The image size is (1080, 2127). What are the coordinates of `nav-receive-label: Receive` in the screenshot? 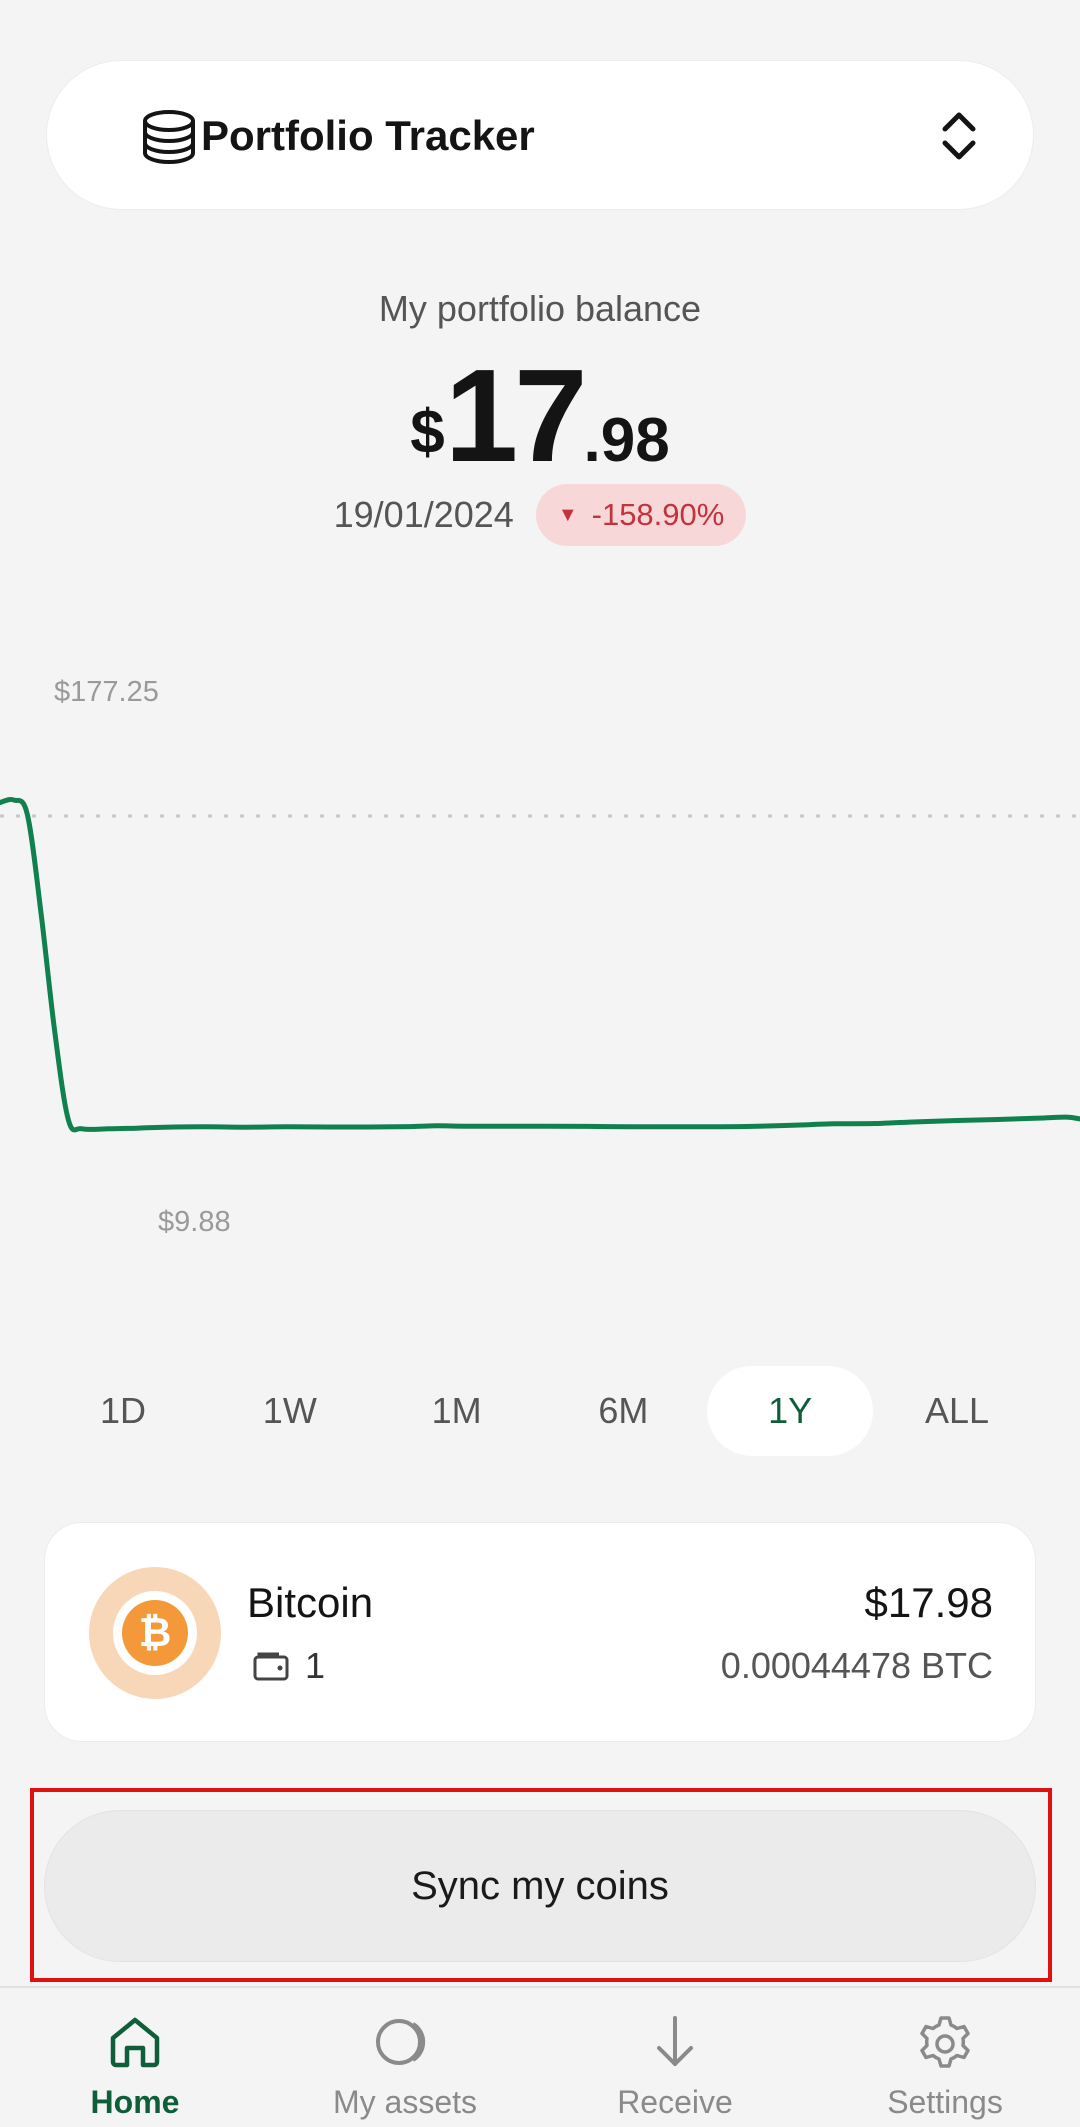 It's located at (675, 2102).